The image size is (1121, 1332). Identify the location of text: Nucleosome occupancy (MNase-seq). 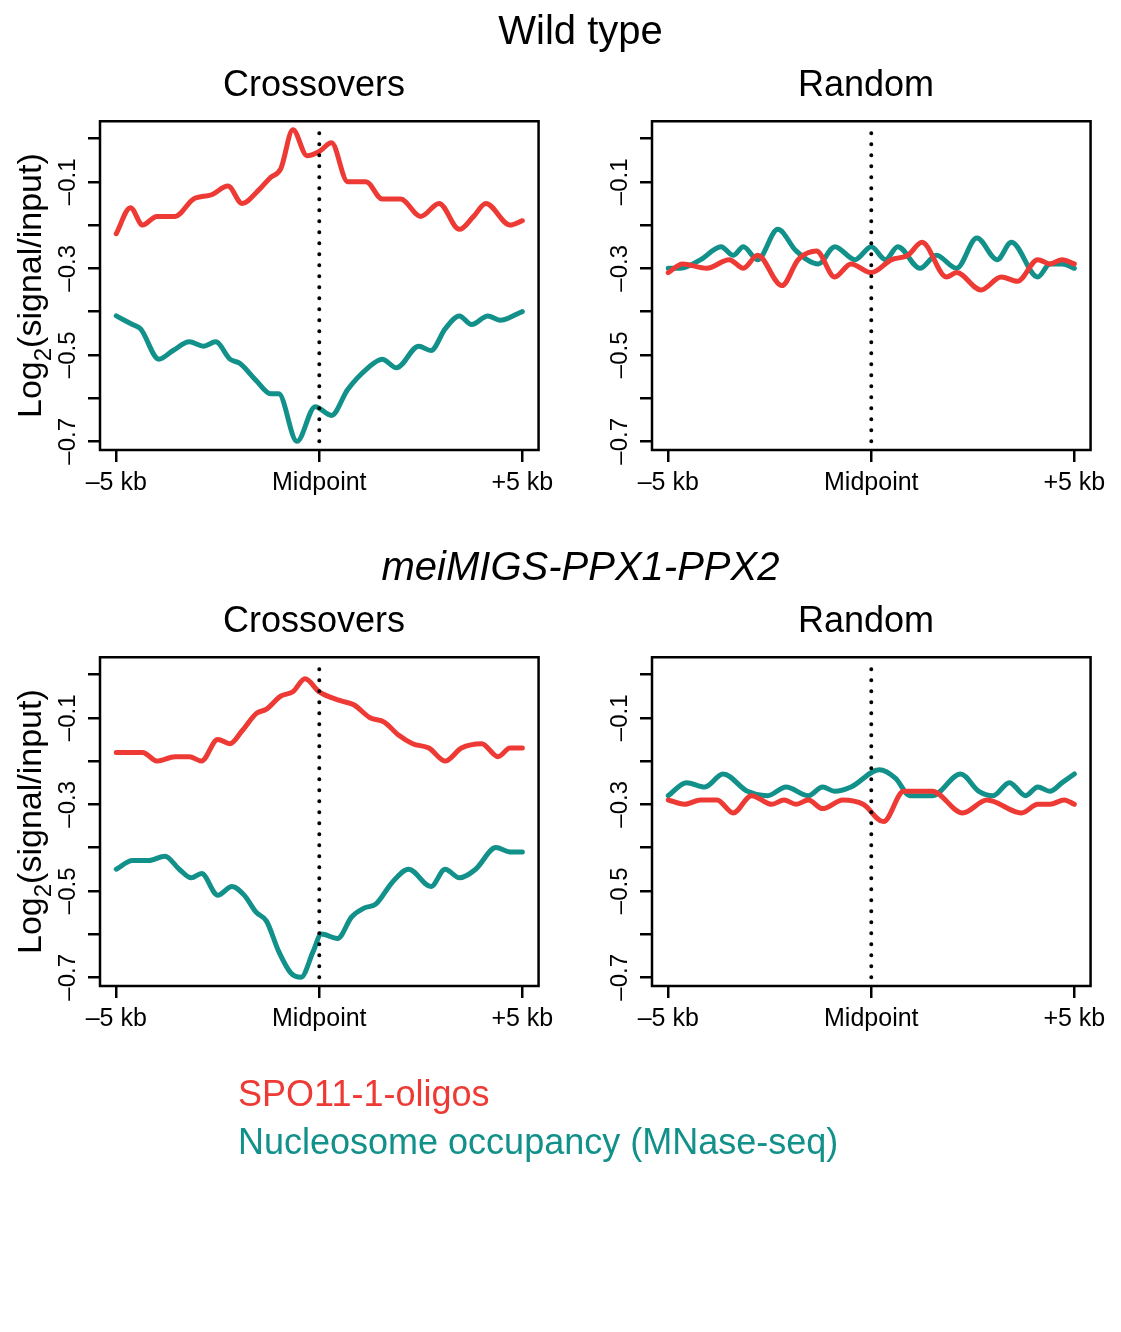
(539, 1142).